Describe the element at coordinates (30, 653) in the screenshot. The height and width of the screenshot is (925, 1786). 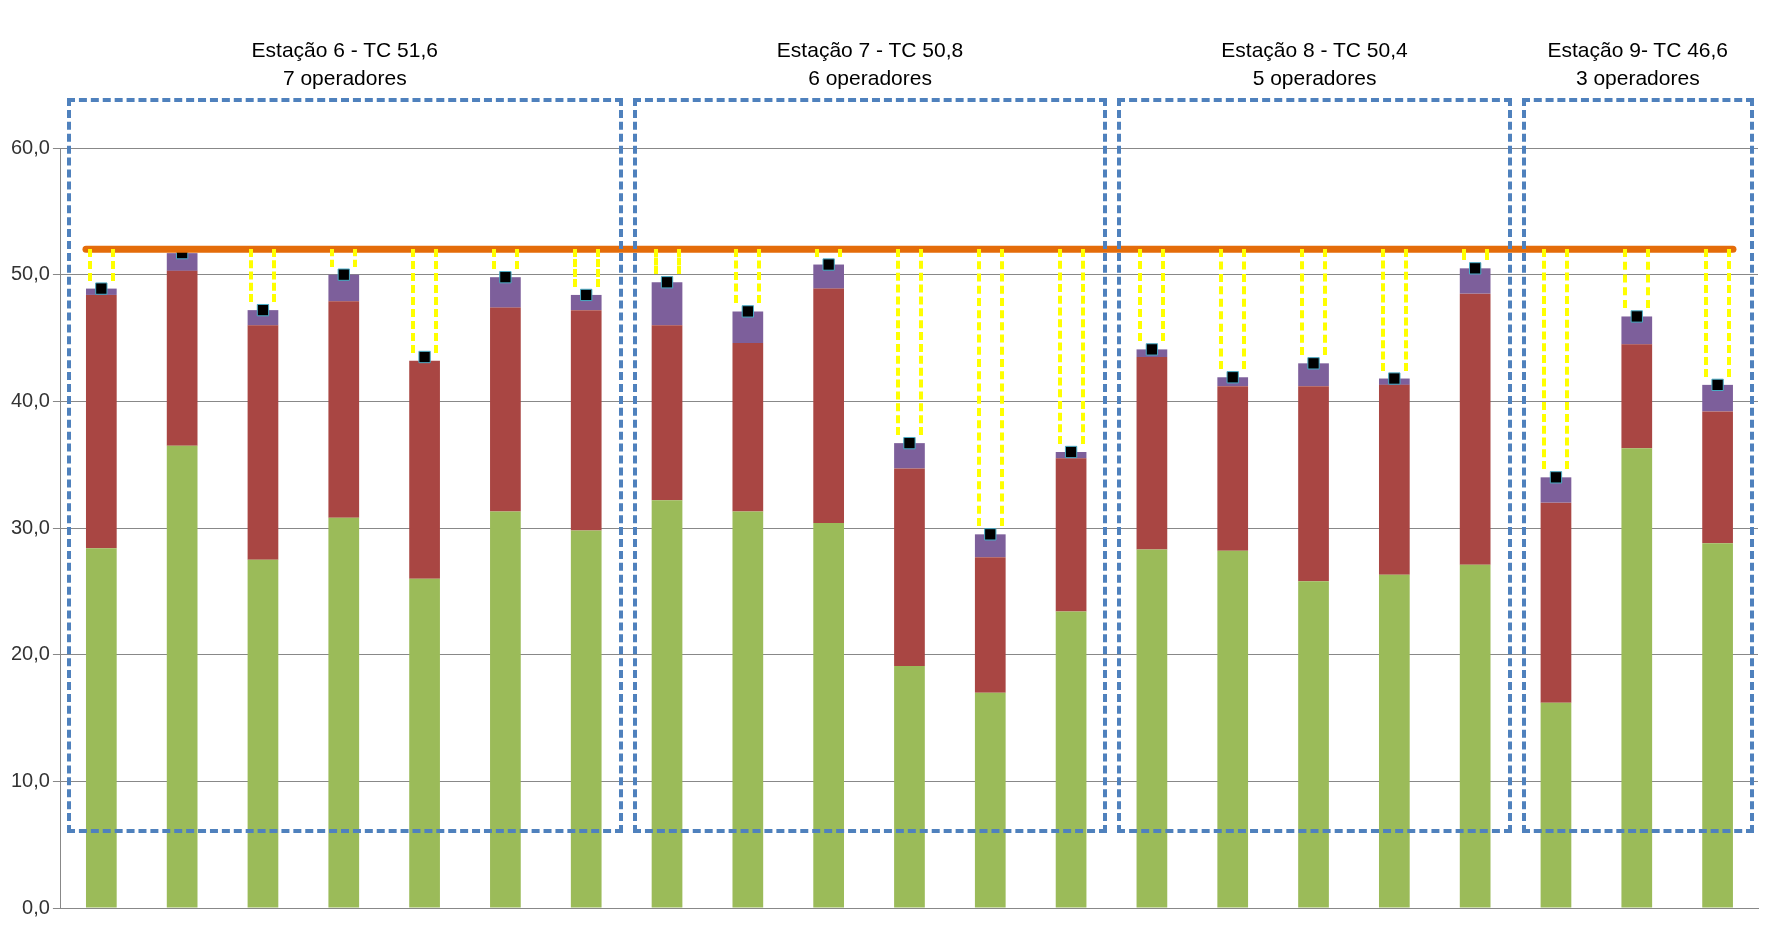
I see `y-tick-label: 20,0` at that location.